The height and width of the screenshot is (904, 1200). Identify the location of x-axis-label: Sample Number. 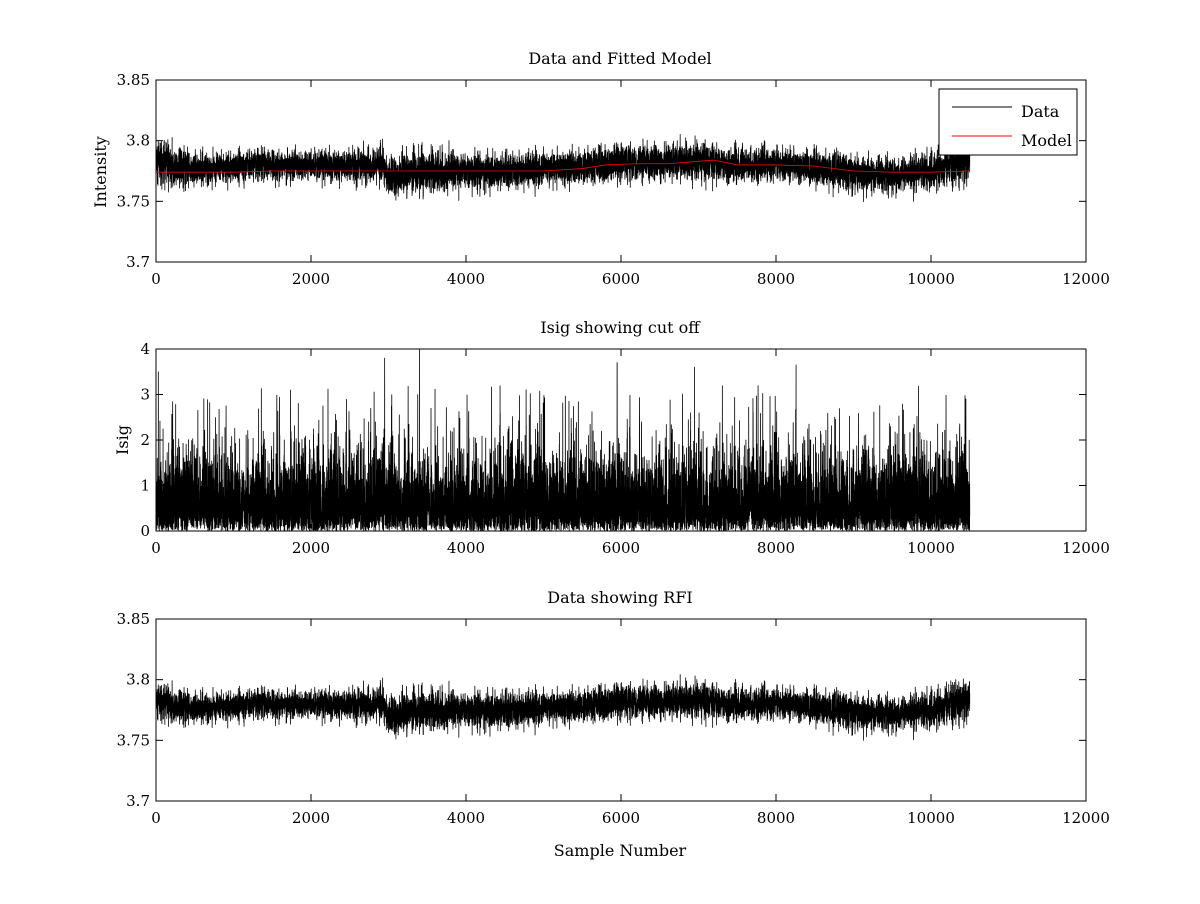
(620, 850).